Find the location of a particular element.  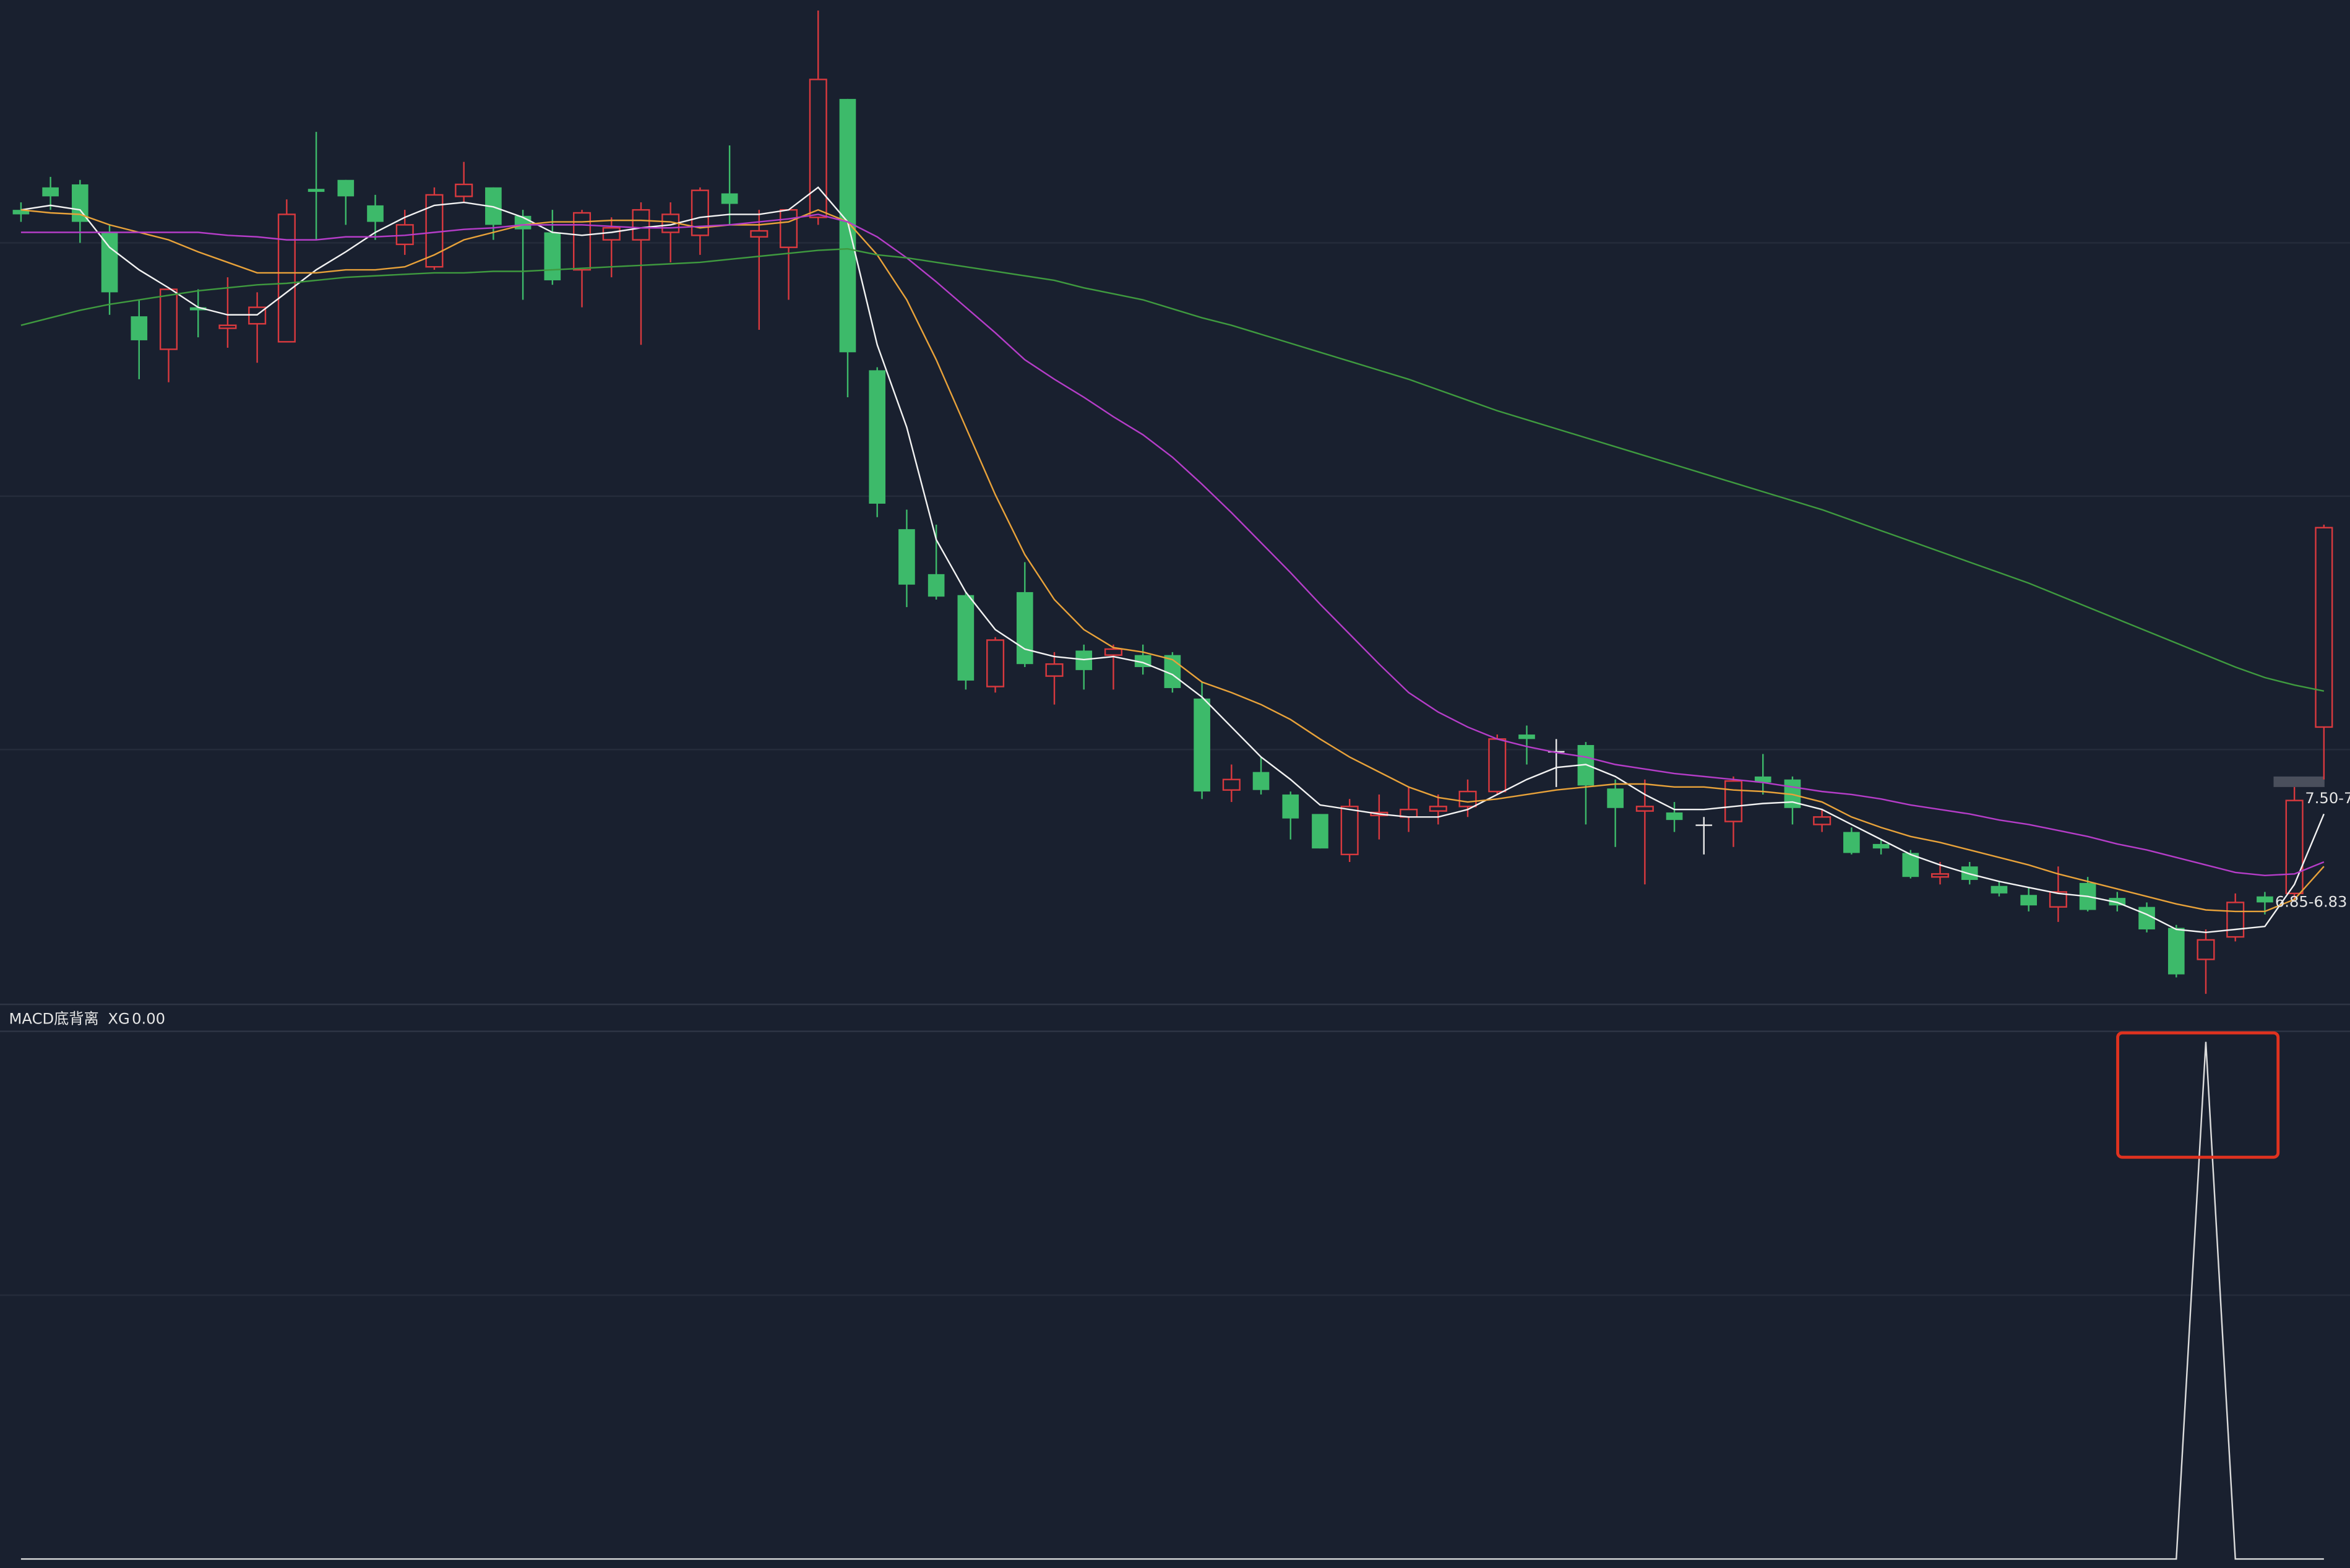

indicator-series-name: XG is located at coordinates (119, 1018).